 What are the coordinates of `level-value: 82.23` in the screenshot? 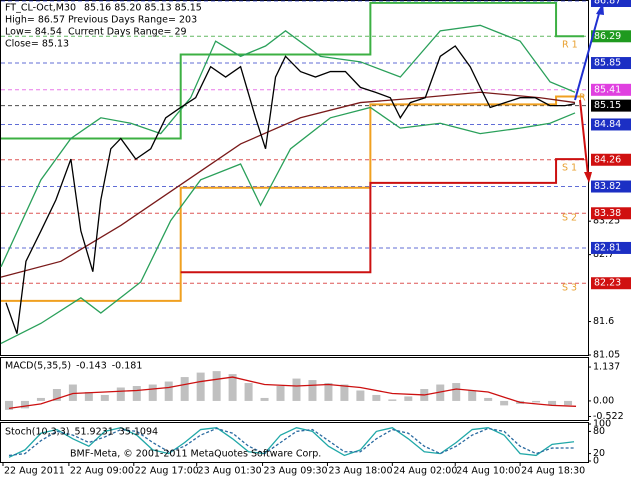 It's located at (607, 283).